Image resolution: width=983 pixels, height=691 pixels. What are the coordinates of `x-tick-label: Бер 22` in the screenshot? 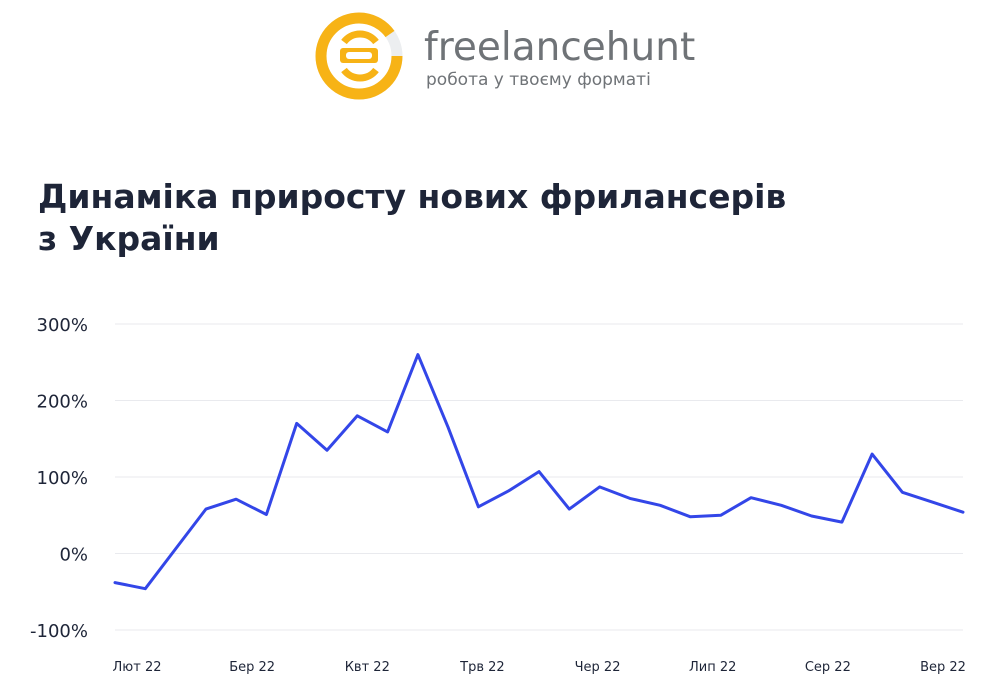 It's located at (252, 667).